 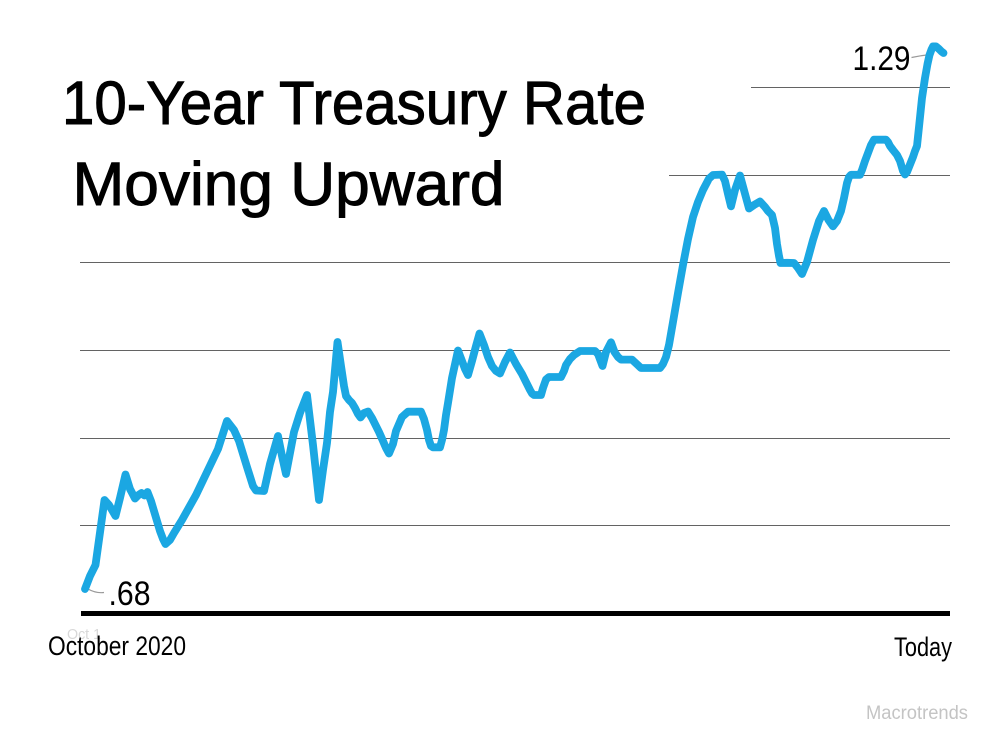 I want to click on svg-text: Moving Upward, so click(x=289, y=184).